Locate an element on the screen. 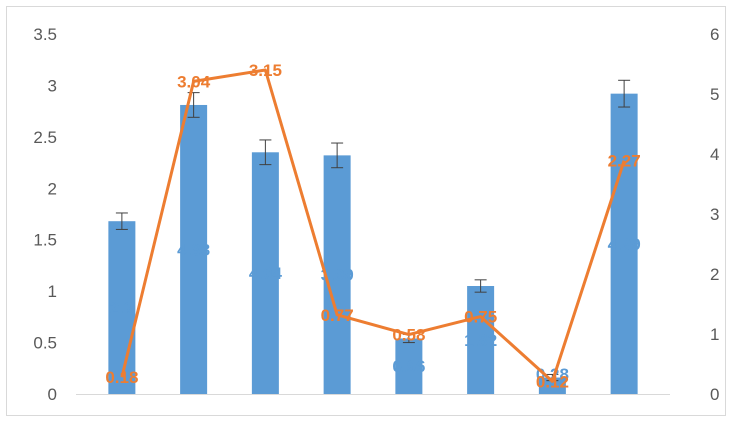  right-tick-label: 6 is located at coordinates (714, 34).